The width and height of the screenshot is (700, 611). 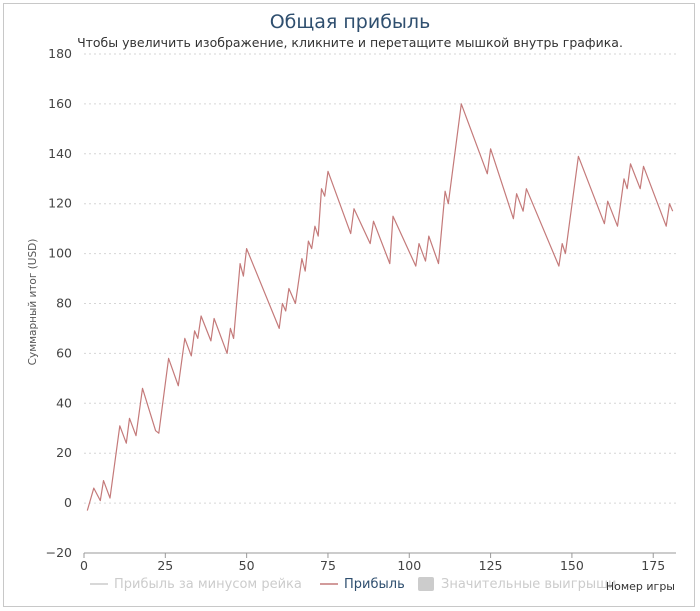 What do you see at coordinates (33, 302) in the screenshot?
I see `y-axis-label: Суммарный итог (USD)` at bounding box center [33, 302].